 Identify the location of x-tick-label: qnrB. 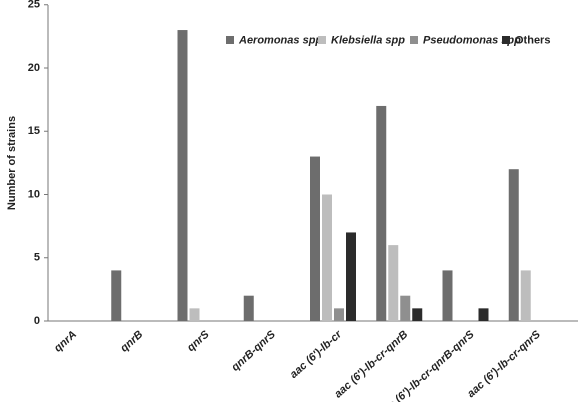
(131, 341).